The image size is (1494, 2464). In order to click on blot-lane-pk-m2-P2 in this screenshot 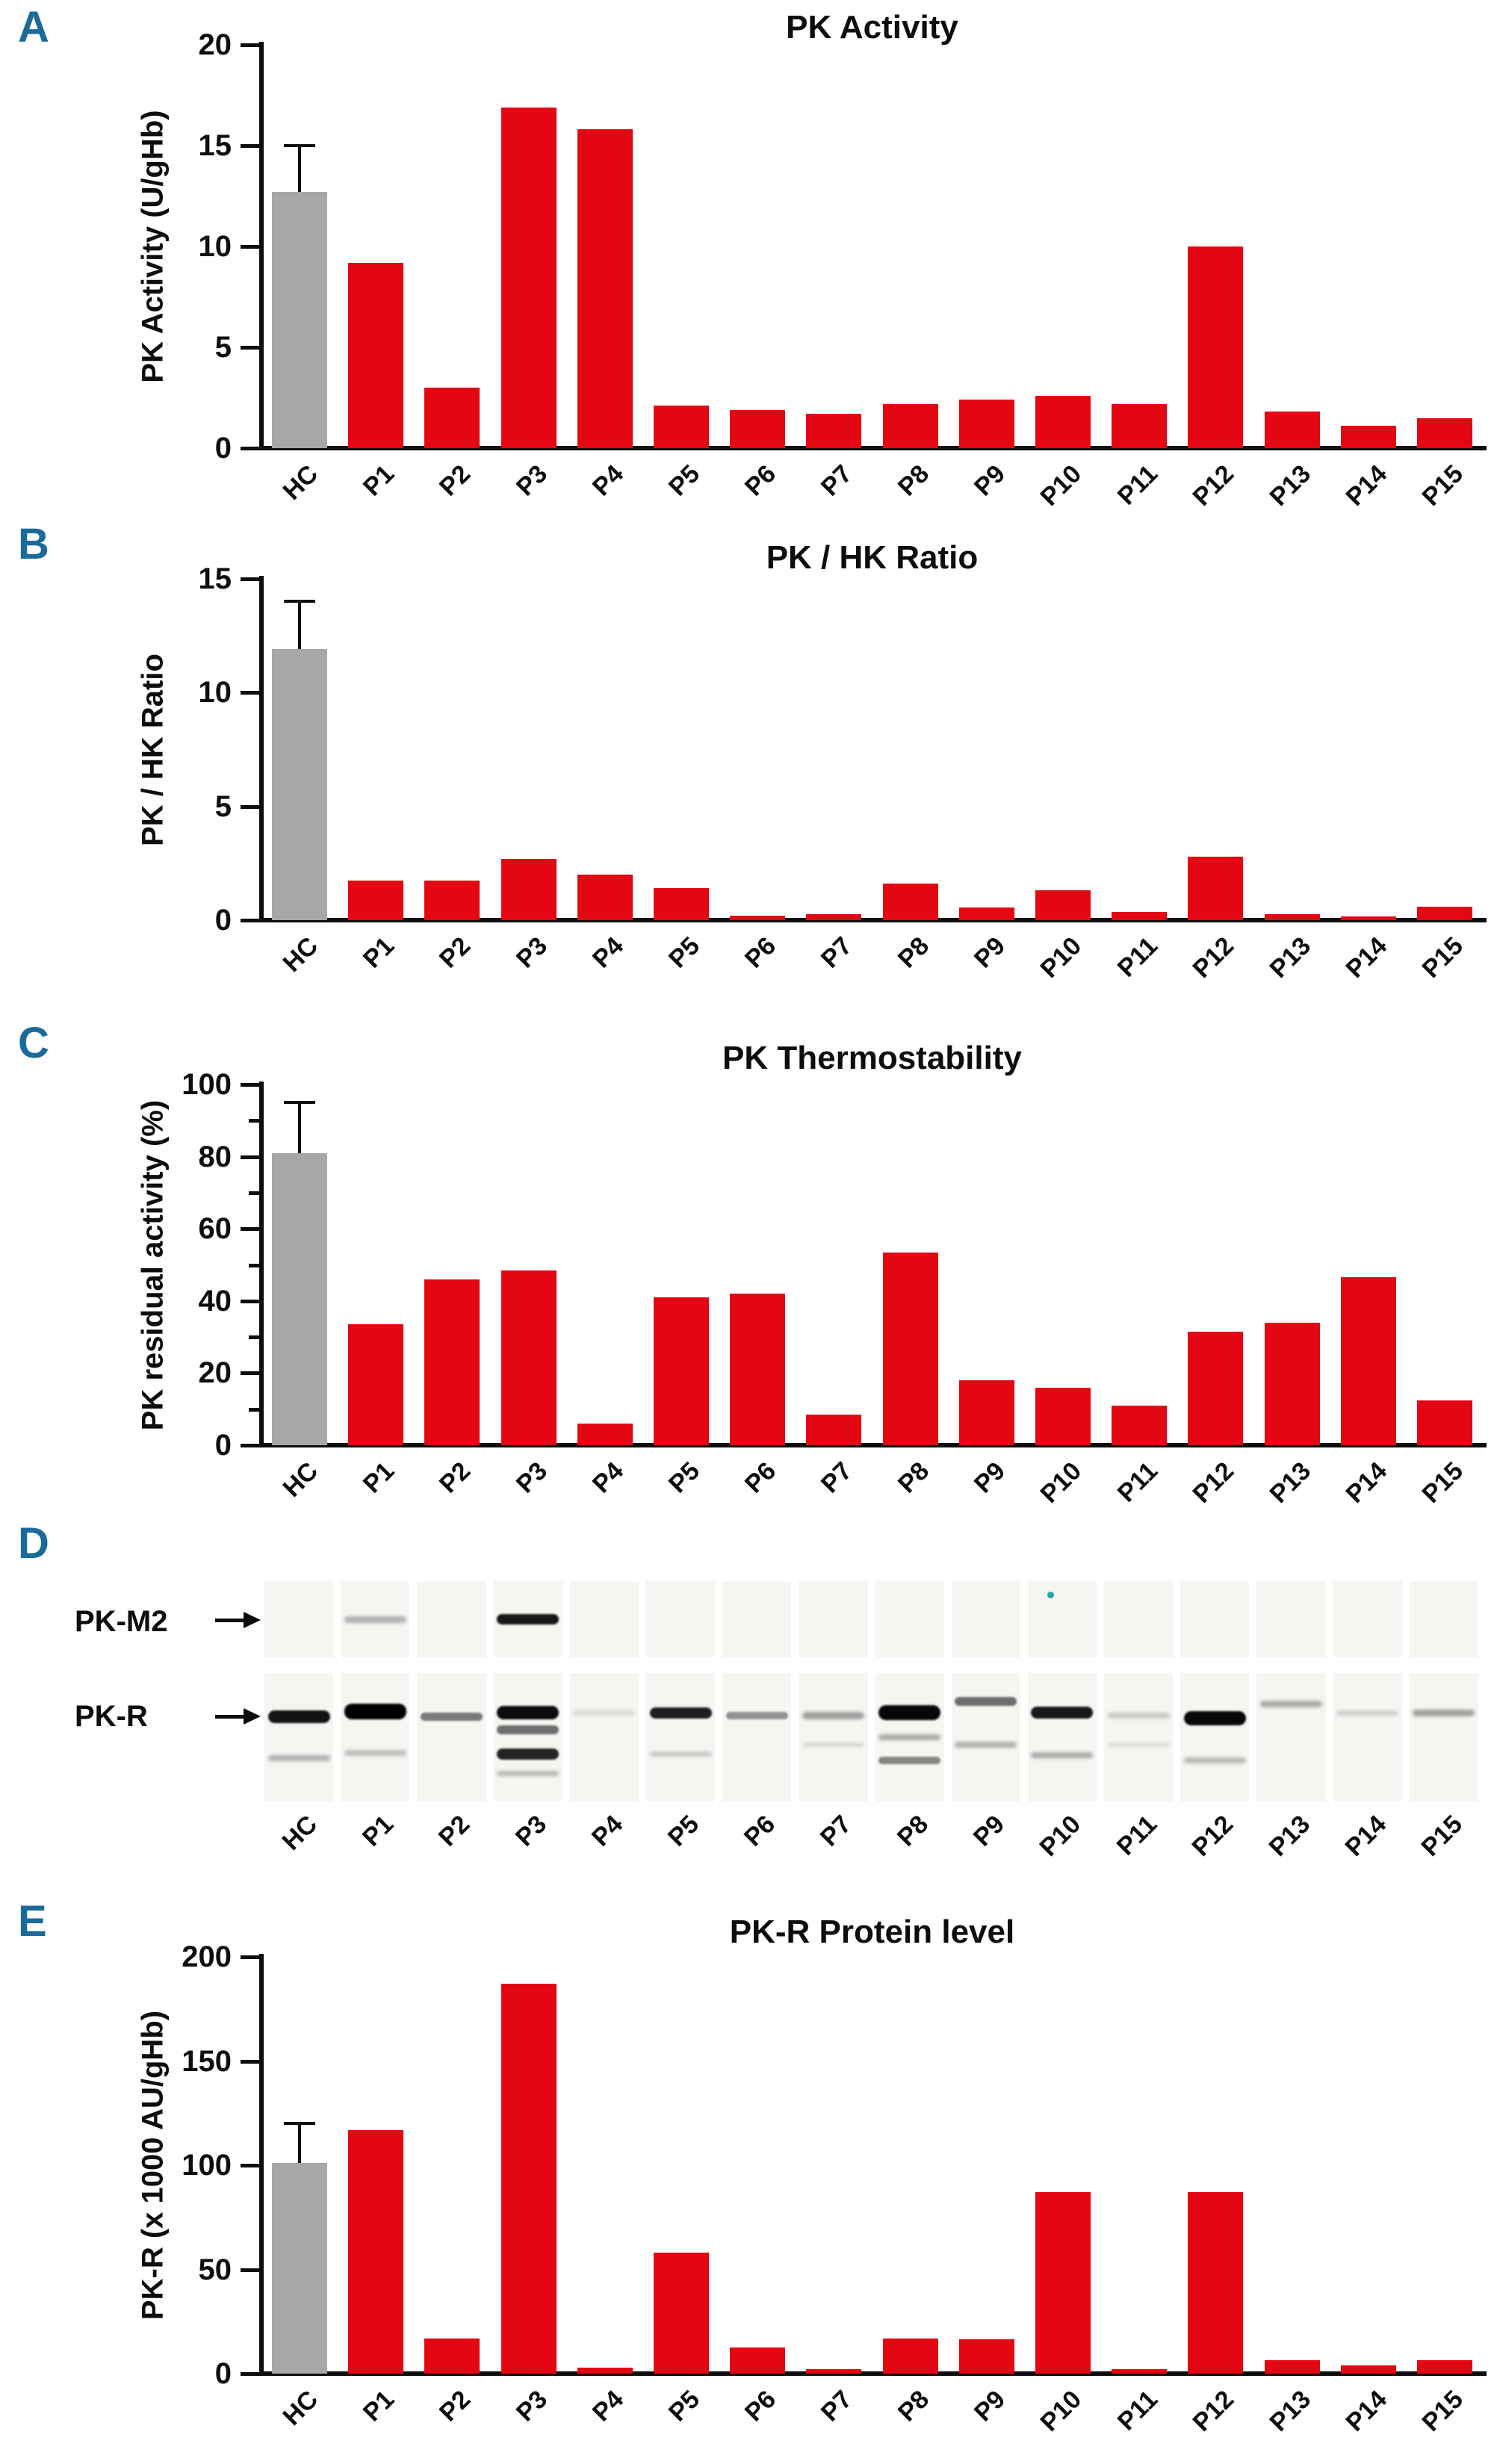, I will do `click(451, 1619)`.